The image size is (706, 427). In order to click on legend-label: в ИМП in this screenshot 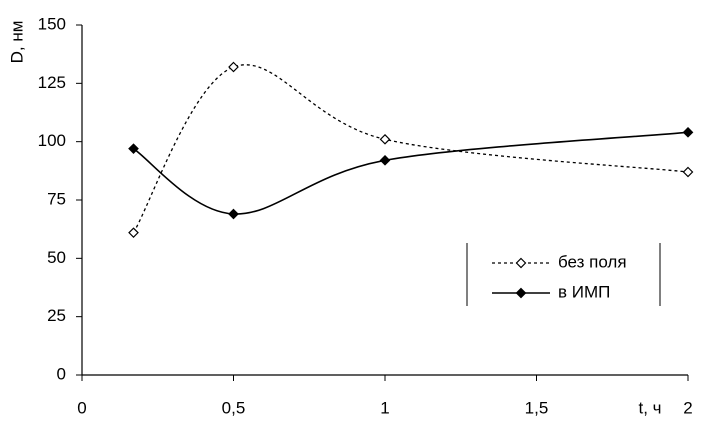, I will do `click(584, 291)`.